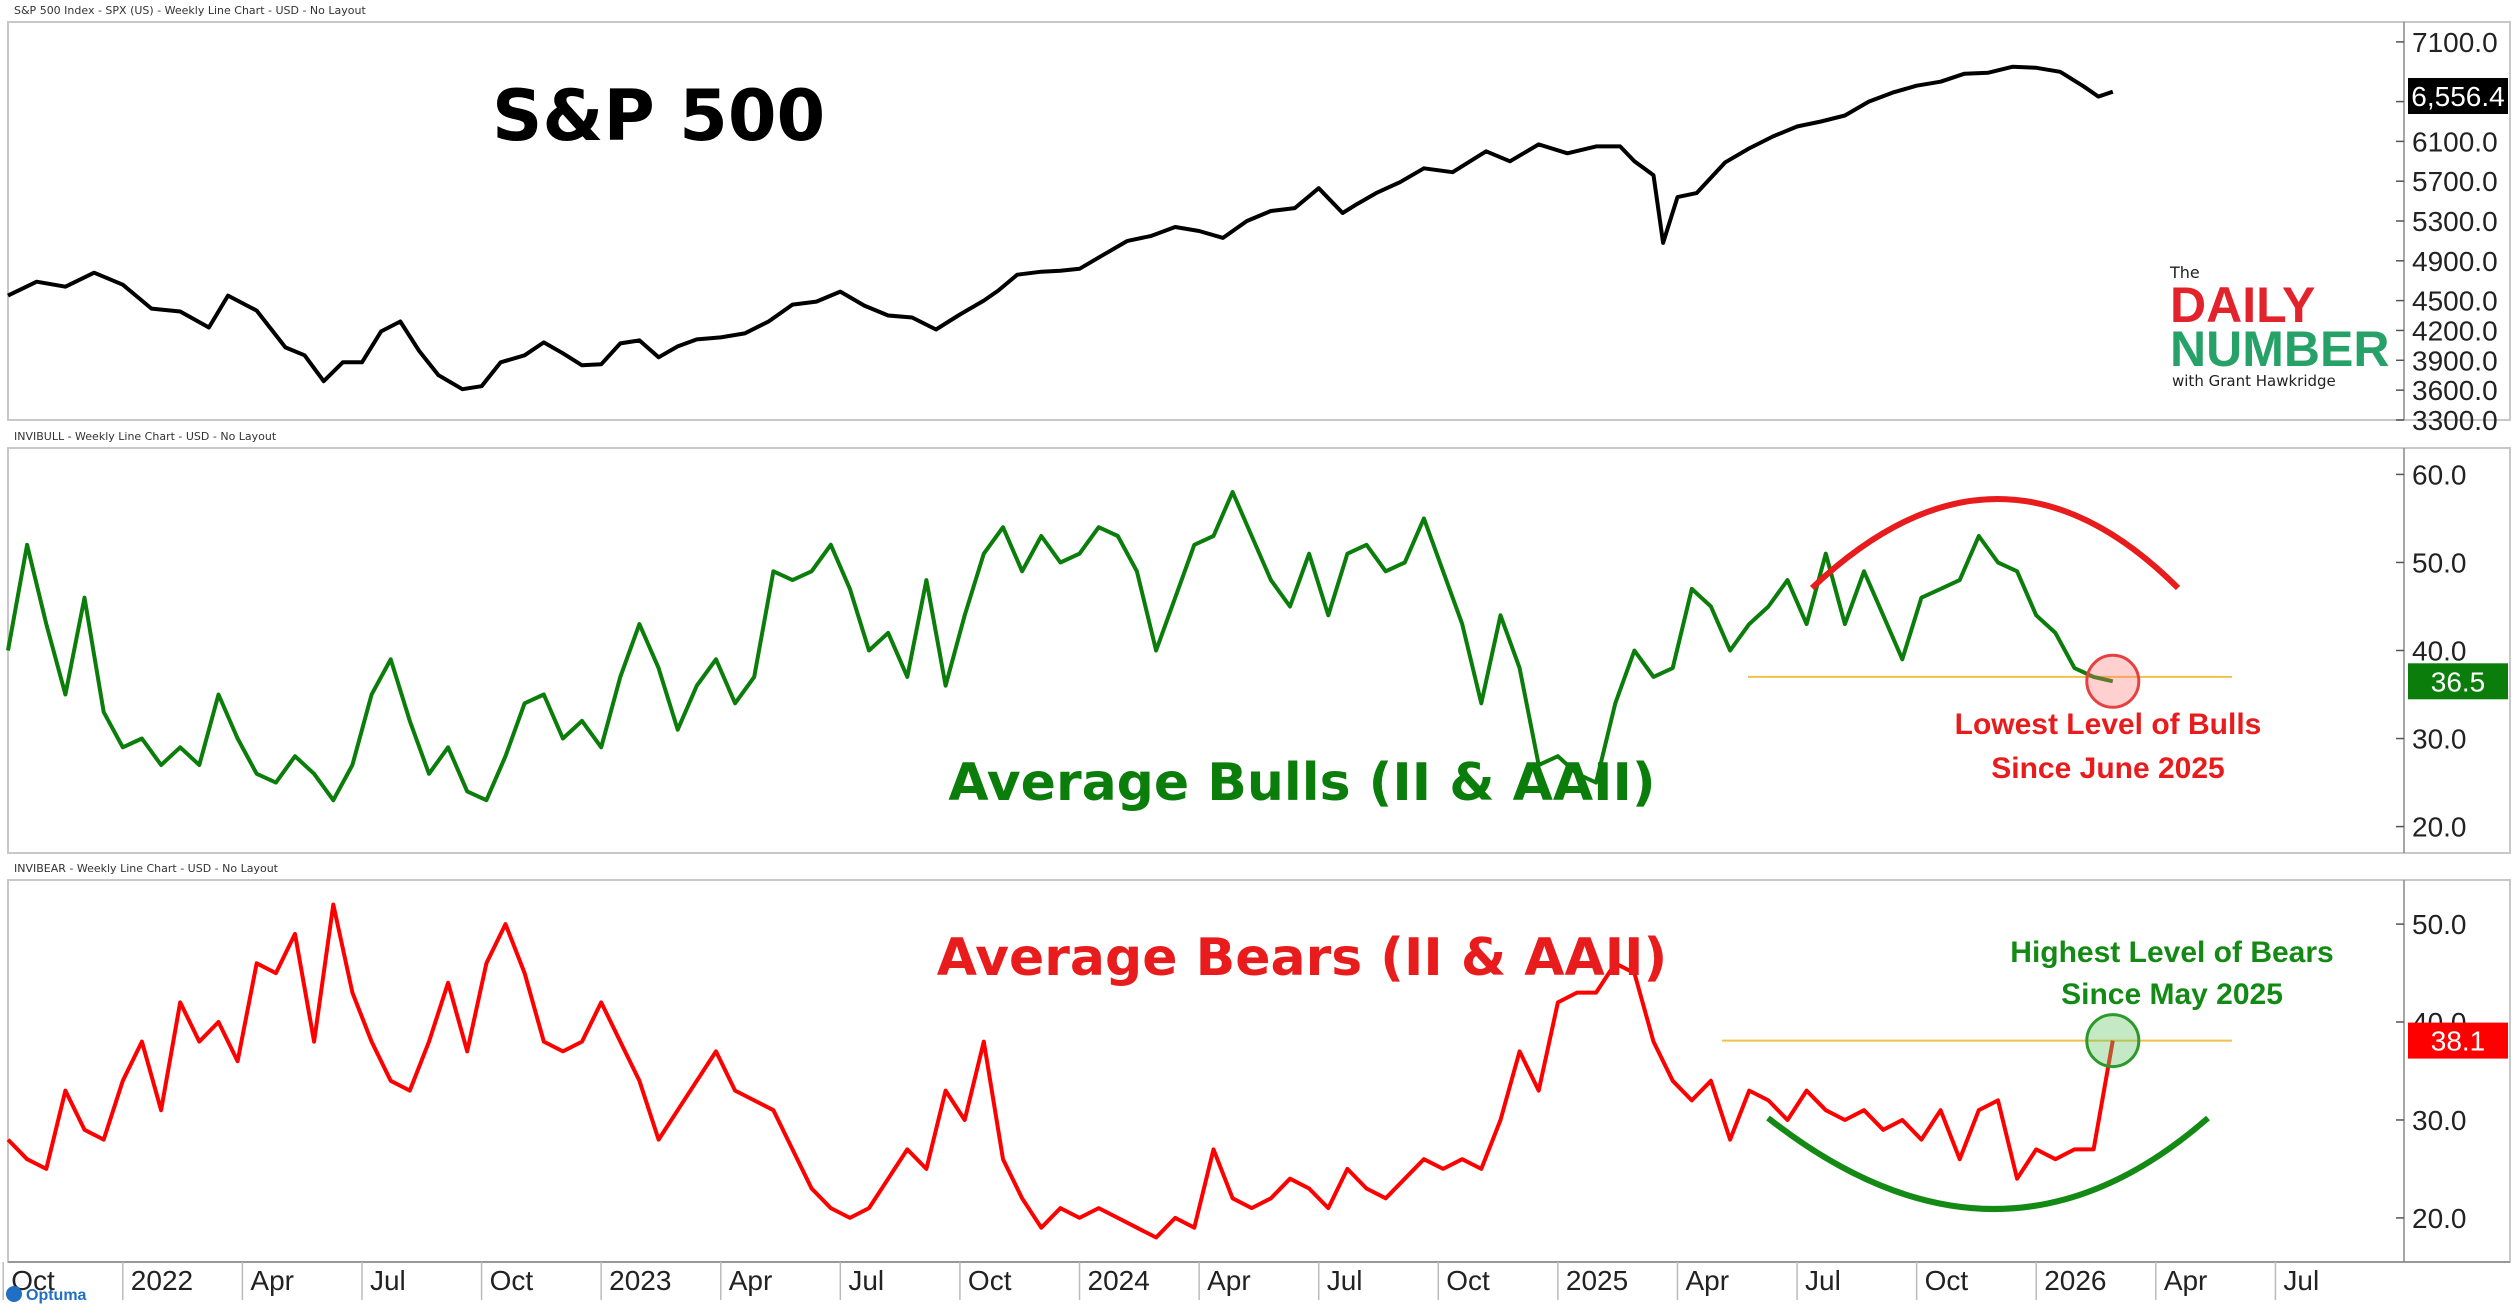  I want to click on bears-bottom-arc, so click(1988, 1163).